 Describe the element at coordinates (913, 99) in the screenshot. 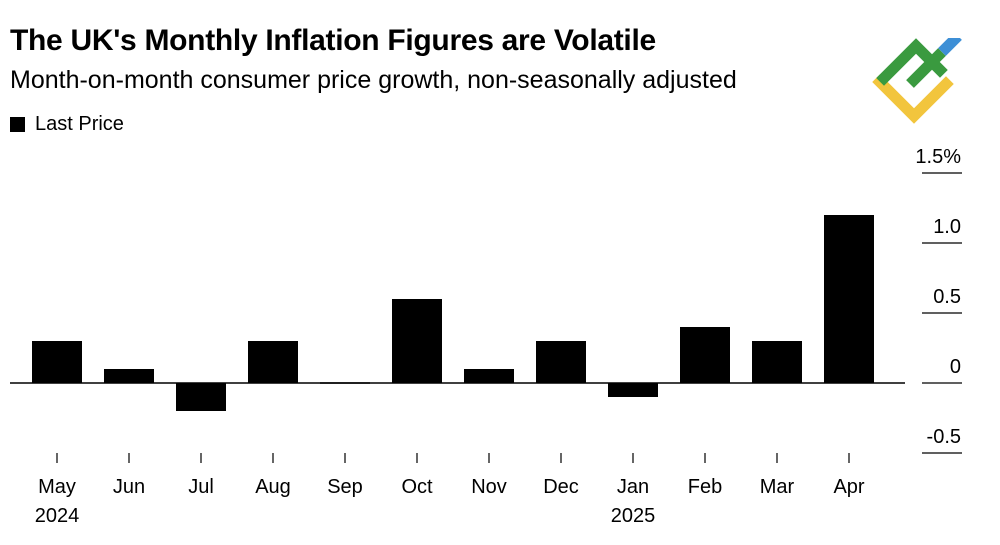

I see `logo-yellow-stroke` at that location.